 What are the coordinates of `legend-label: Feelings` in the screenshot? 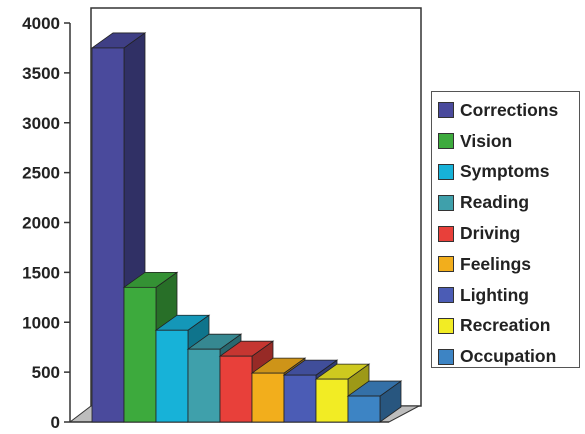 It's located at (495, 263).